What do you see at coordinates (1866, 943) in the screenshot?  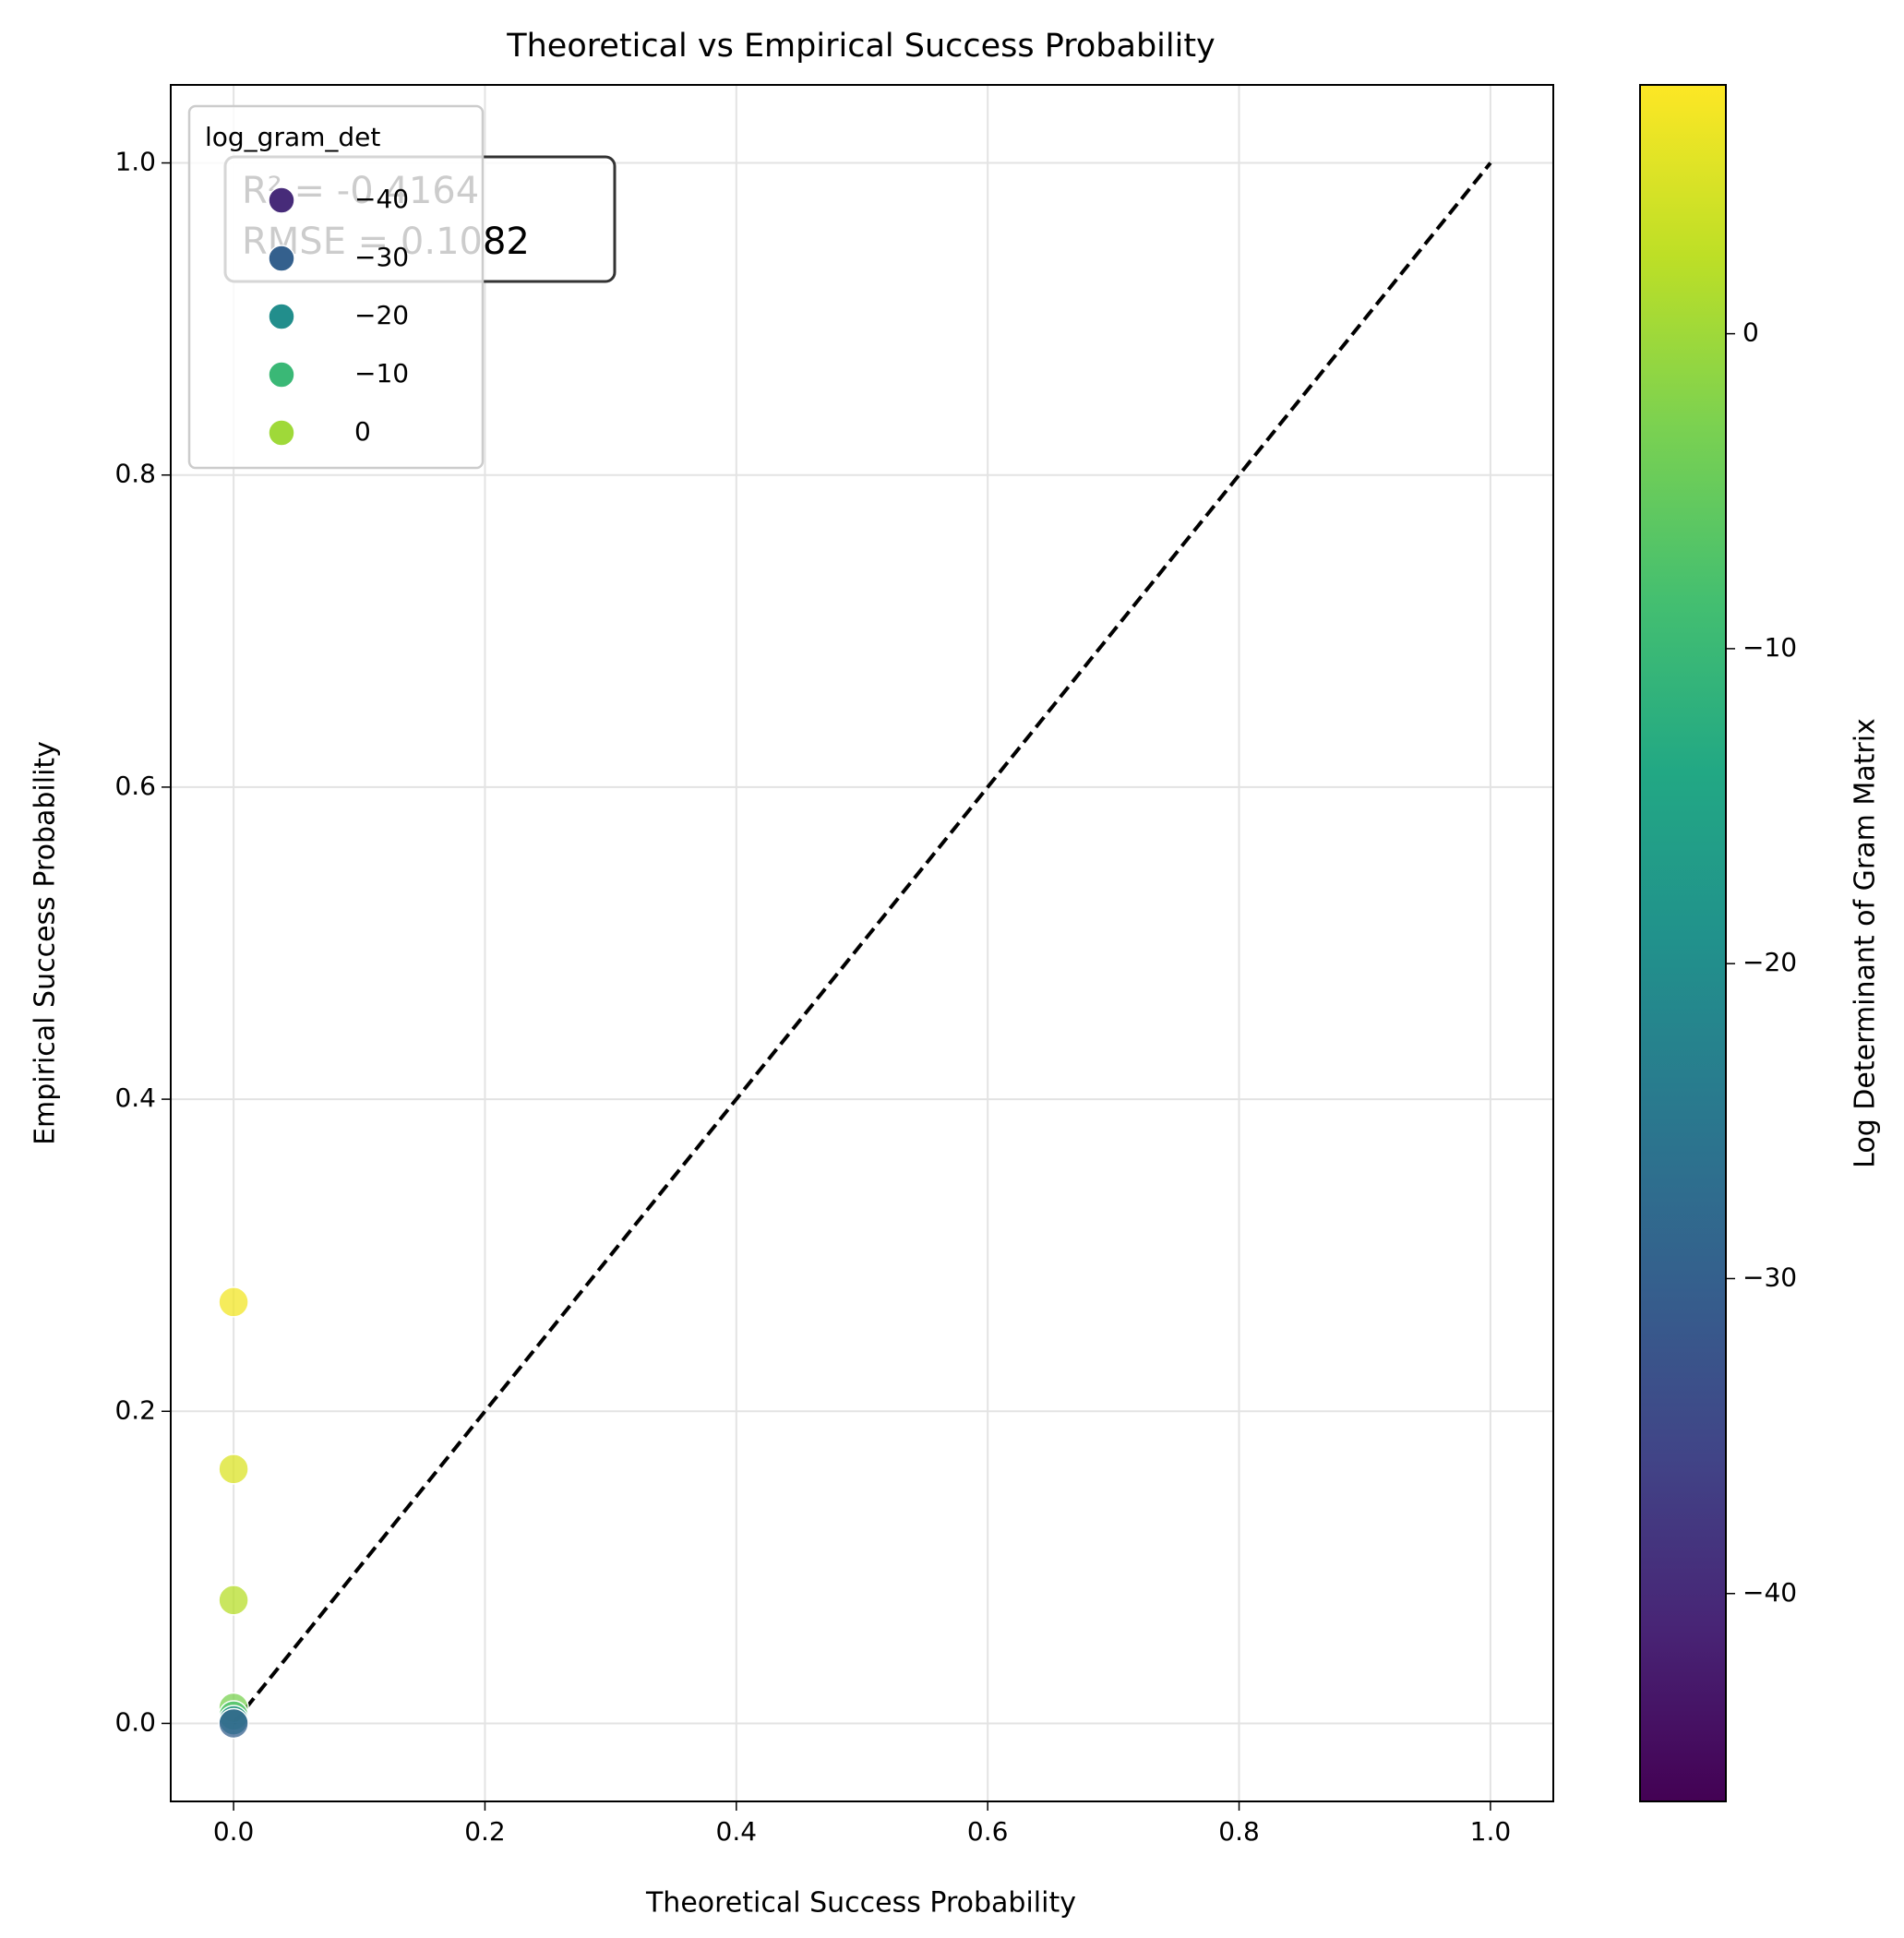 I see `colorbar-label: Log Determinant of Gram Matrix` at bounding box center [1866, 943].